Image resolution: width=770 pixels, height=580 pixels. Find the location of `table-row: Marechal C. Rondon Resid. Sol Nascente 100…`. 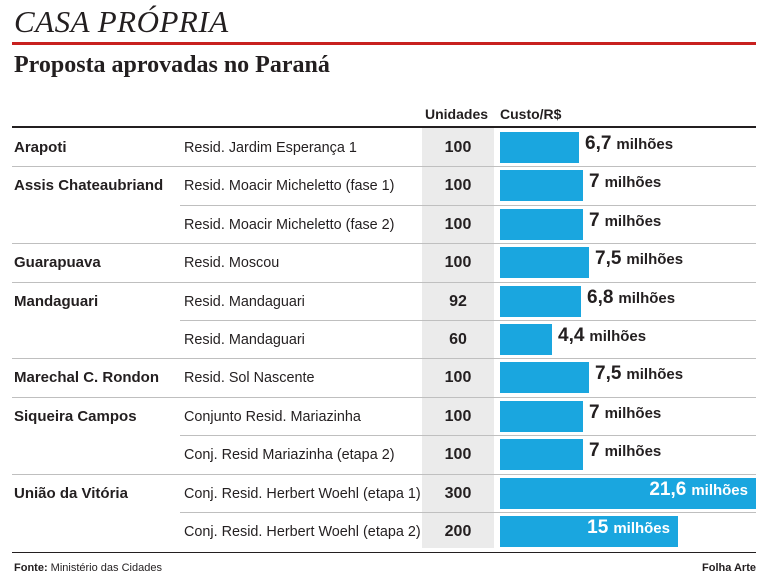

table-row: Marechal C. Rondon Resid. Sol Nascente 100… is located at coordinates (385, 377).